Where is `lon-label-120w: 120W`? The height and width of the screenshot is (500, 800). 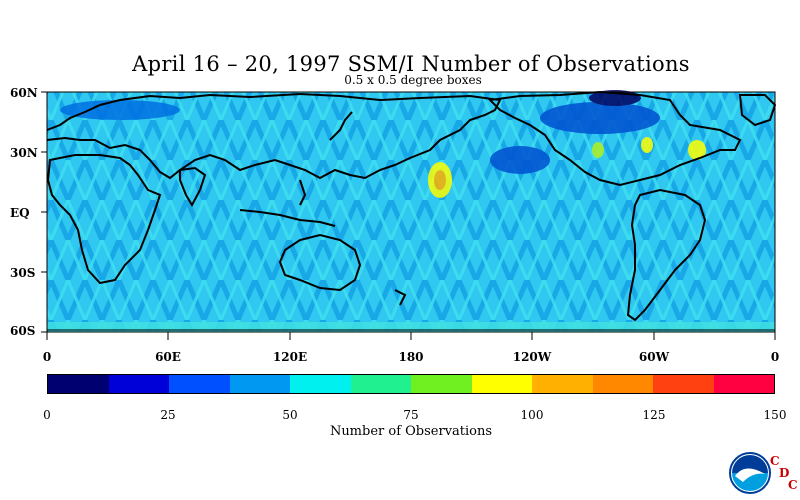 lon-label-120w: 120W is located at coordinates (532, 357).